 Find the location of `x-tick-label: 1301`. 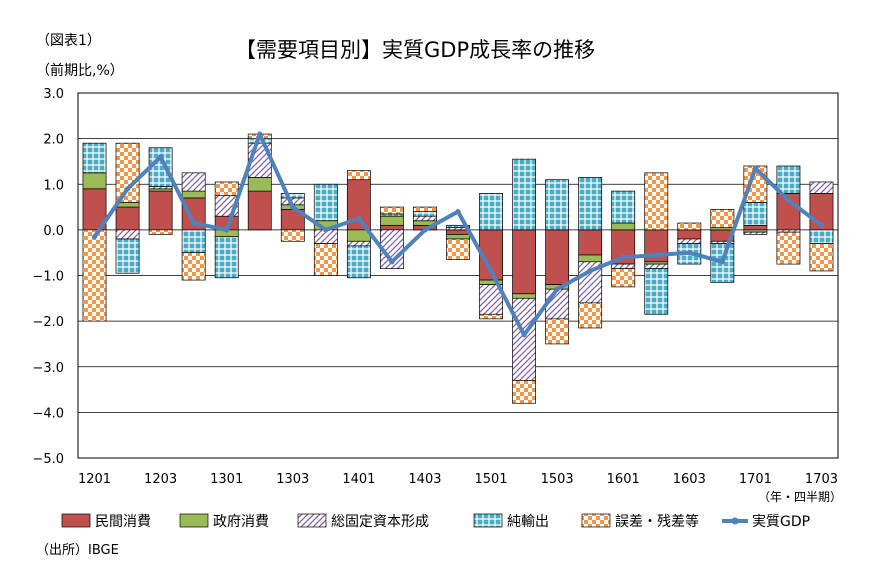

x-tick-label: 1301 is located at coordinates (226, 479).